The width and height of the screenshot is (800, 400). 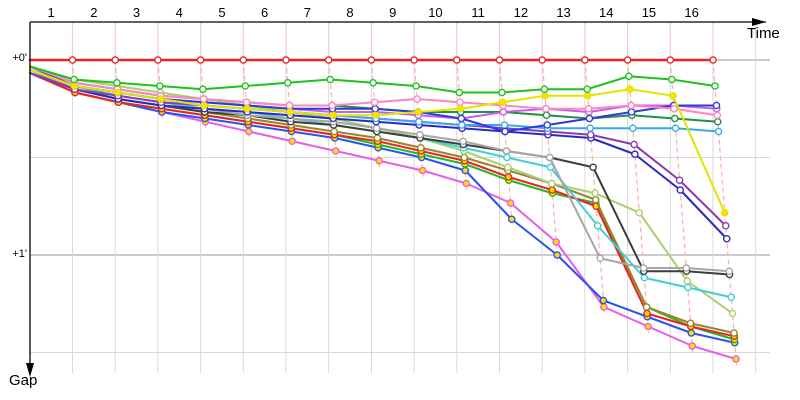 What do you see at coordinates (563, 12) in the screenshot?
I see `x-tick-label: 13` at bounding box center [563, 12].